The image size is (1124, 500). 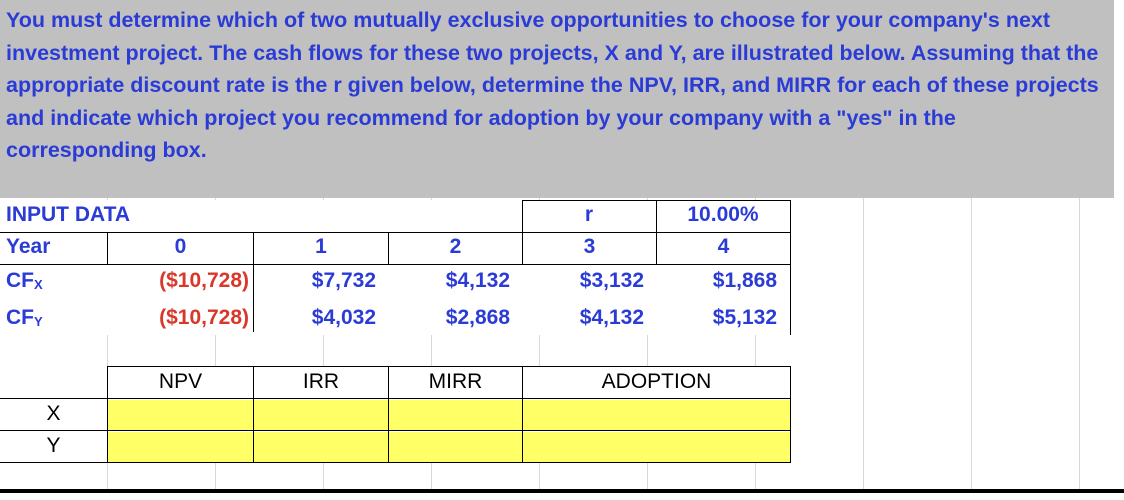 I want to click on cfy-label: CFY, so click(x=24, y=317).